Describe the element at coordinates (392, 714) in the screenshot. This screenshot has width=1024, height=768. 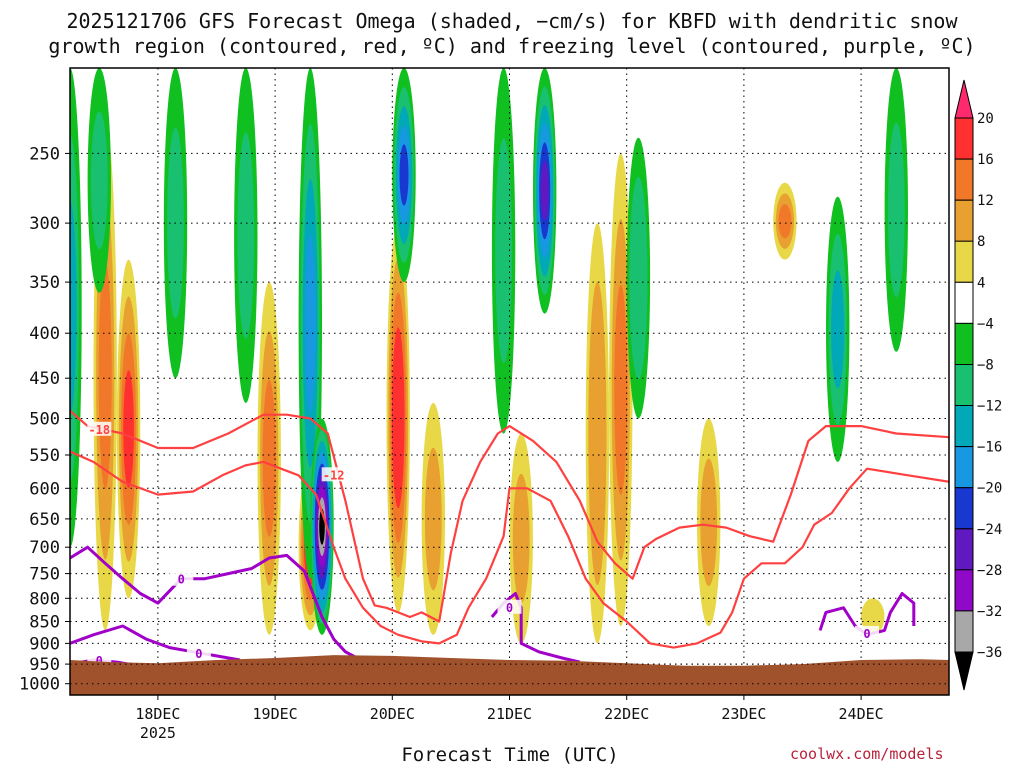
I see `x-tick-label: 20DEC` at that location.